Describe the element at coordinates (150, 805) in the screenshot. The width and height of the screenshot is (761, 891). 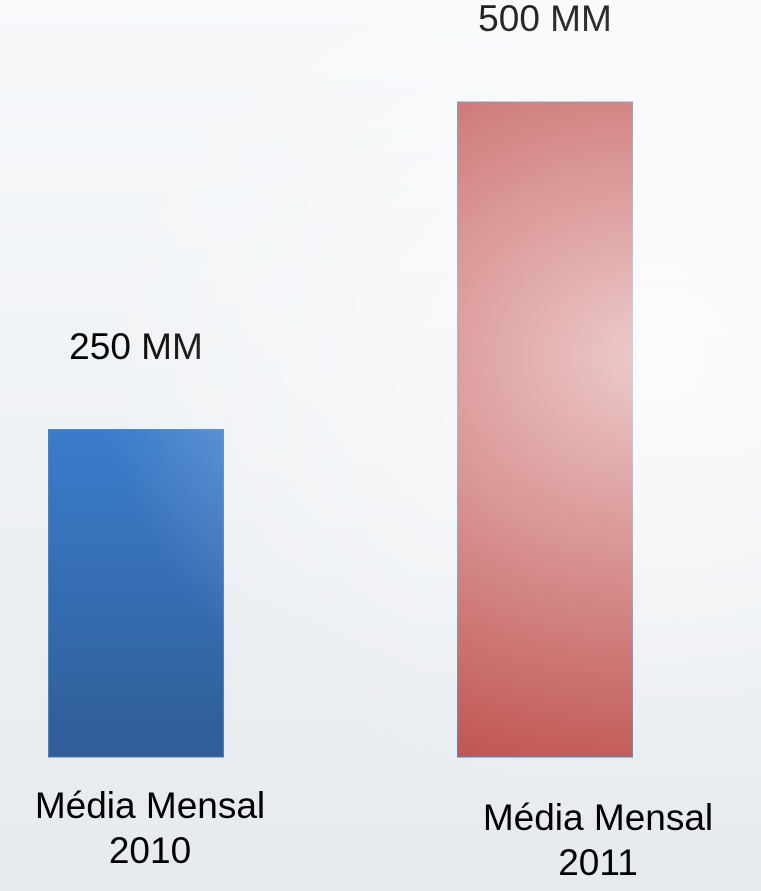
I see `category-label-2010-line1: Média Mensal` at that location.